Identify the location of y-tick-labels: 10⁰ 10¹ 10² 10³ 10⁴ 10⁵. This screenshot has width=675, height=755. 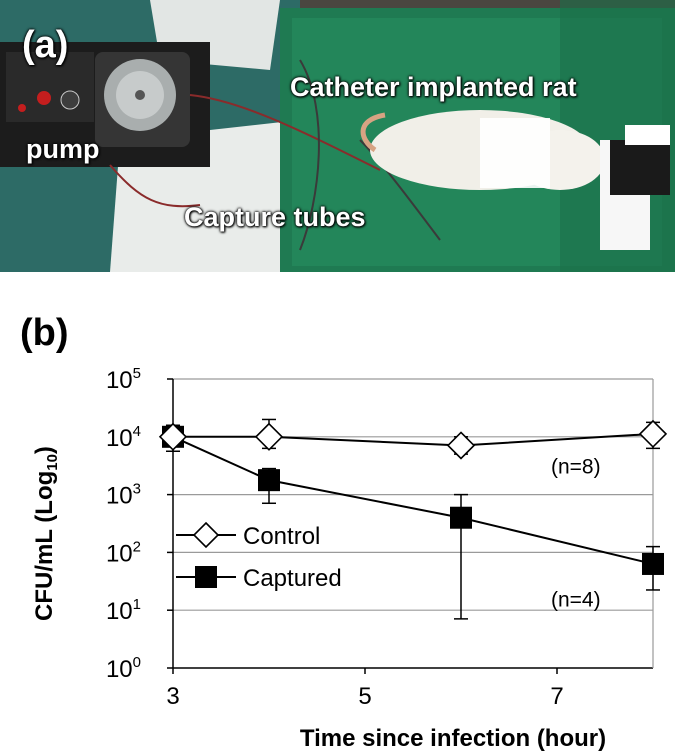
(123, 524).